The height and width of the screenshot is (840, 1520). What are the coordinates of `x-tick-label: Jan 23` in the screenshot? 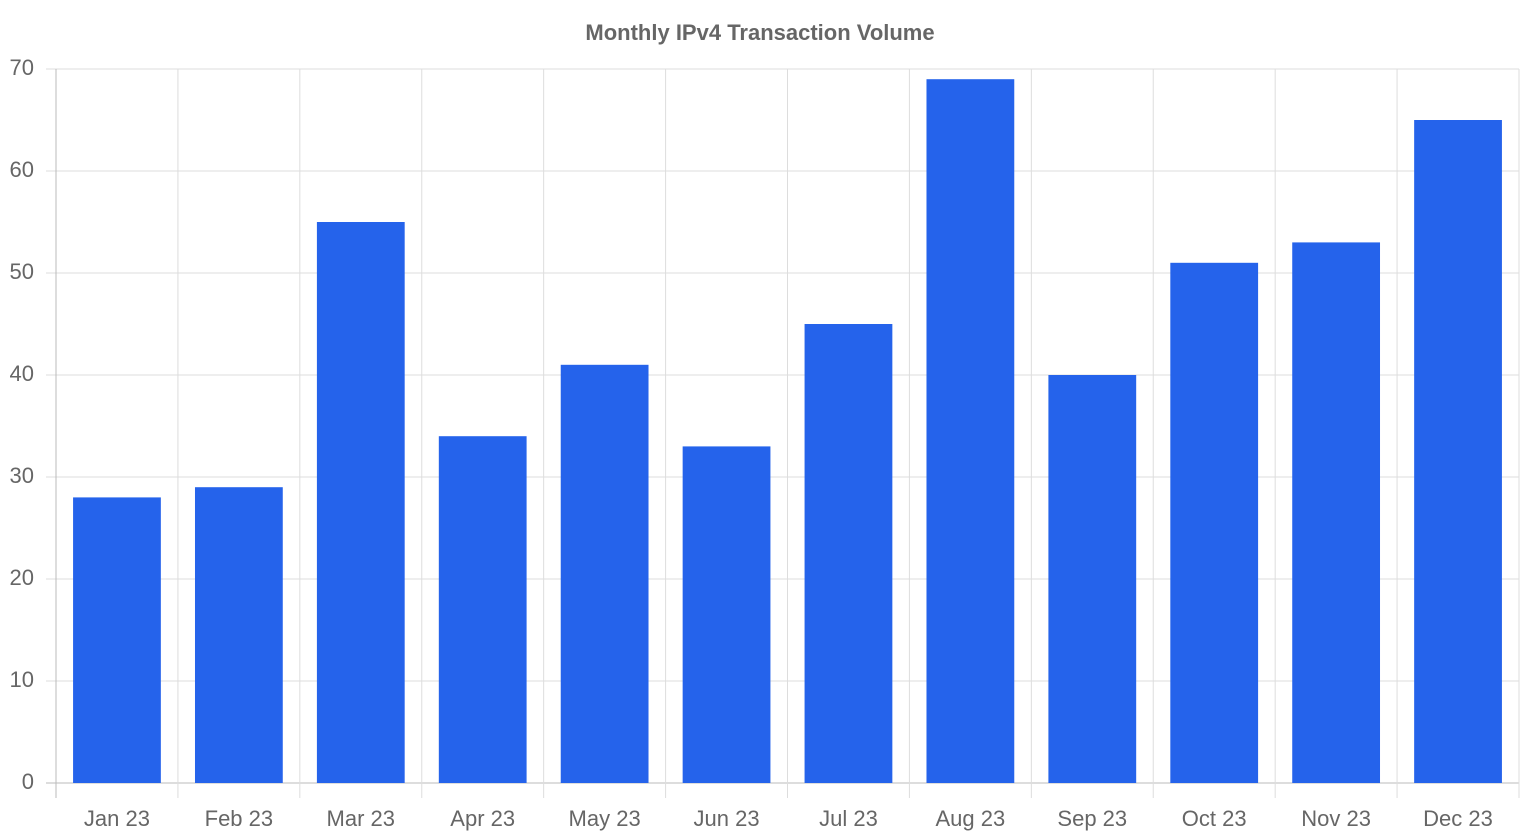 It's located at (117, 818).